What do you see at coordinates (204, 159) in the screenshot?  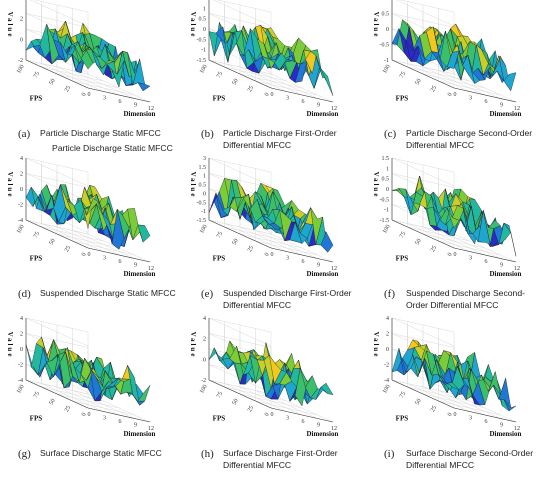 I see `z-tick-label: 3` at bounding box center [204, 159].